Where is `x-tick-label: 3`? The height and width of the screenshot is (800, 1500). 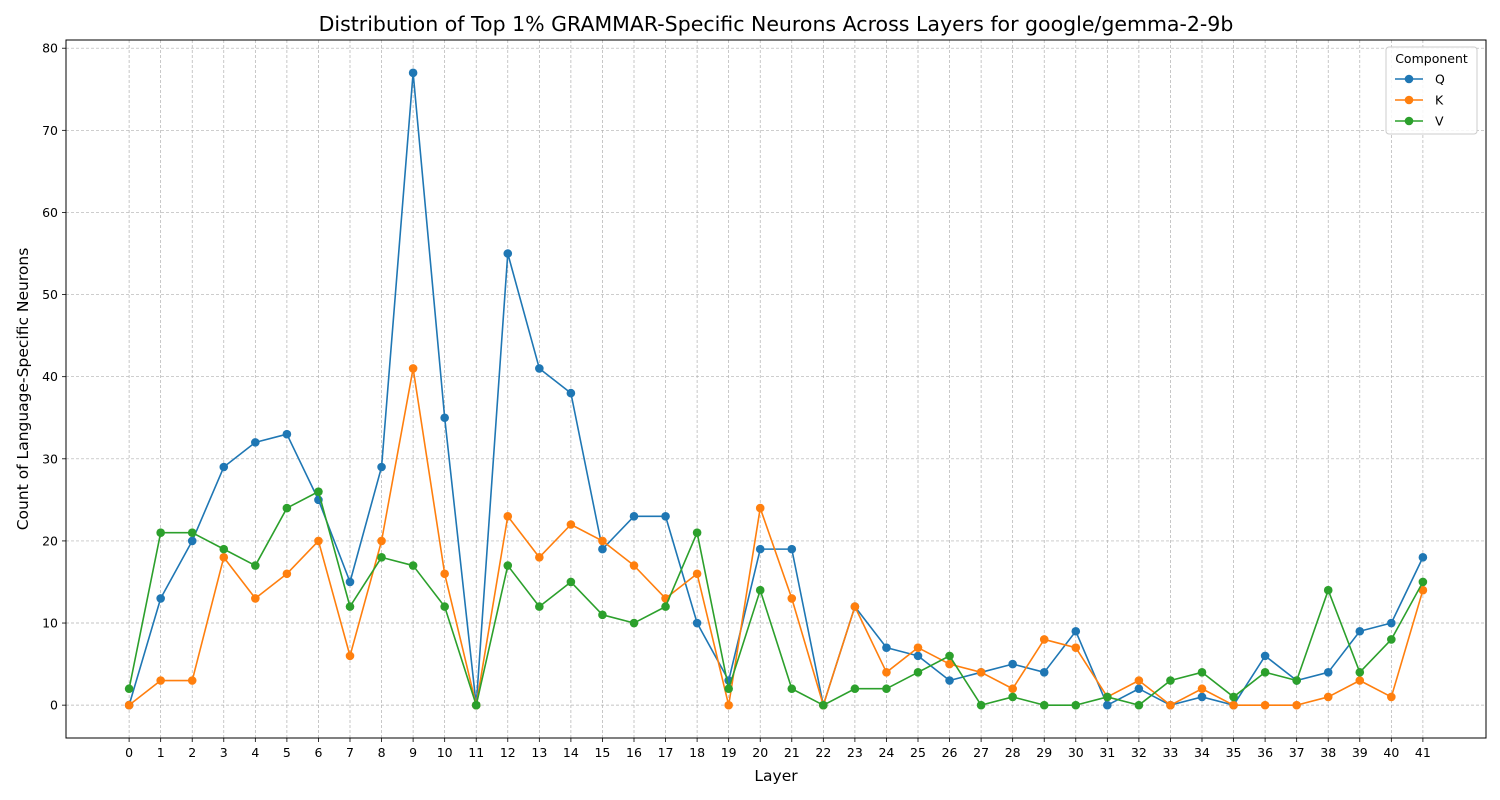
x-tick-label: 3 is located at coordinates (224, 752).